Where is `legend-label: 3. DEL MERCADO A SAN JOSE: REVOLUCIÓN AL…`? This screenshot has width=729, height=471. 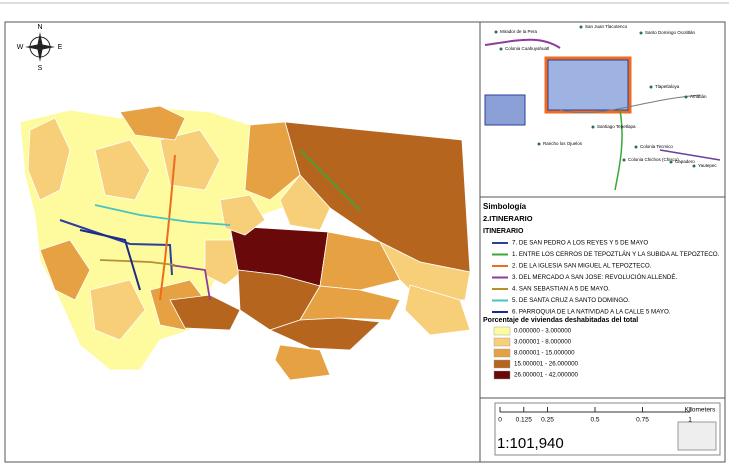 legend-label: 3. DEL MERCADO A SAN JOSE: REVOLUCIÓN AL… is located at coordinates (594, 277).